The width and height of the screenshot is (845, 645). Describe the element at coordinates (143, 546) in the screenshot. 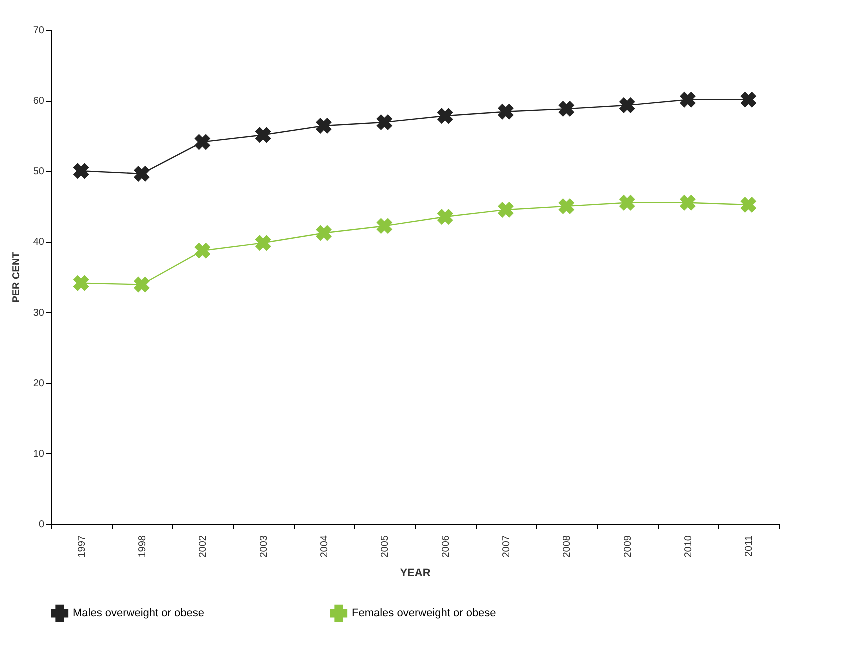

I see `x-tick-label: 1998` at that location.